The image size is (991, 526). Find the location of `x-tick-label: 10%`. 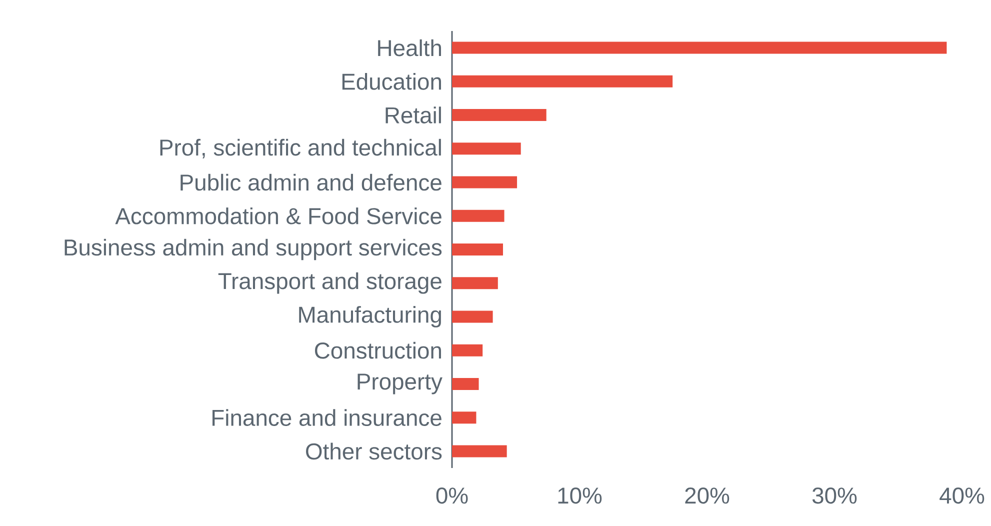

x-tick-label: 10% is located at coordinates (580, 496).